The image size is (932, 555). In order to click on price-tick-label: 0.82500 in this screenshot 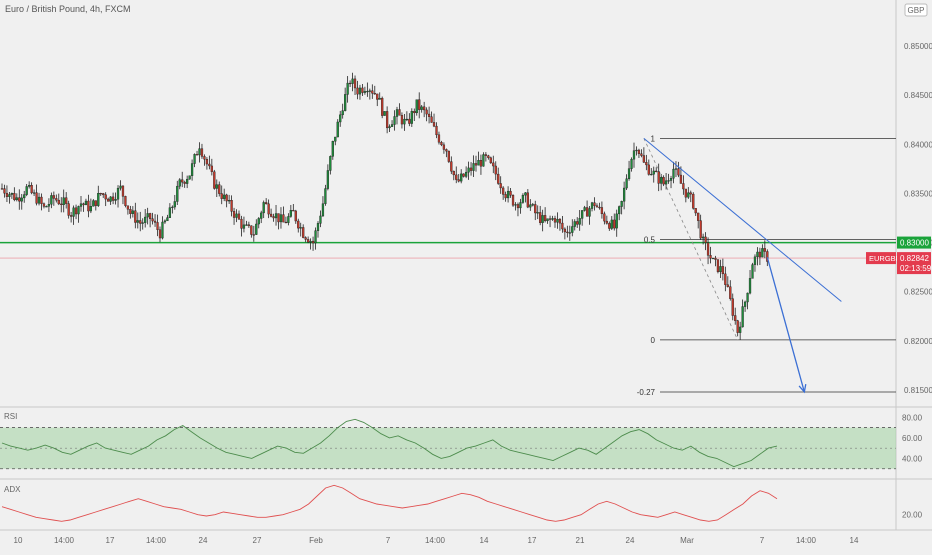, I will do `click(918, 292)`.